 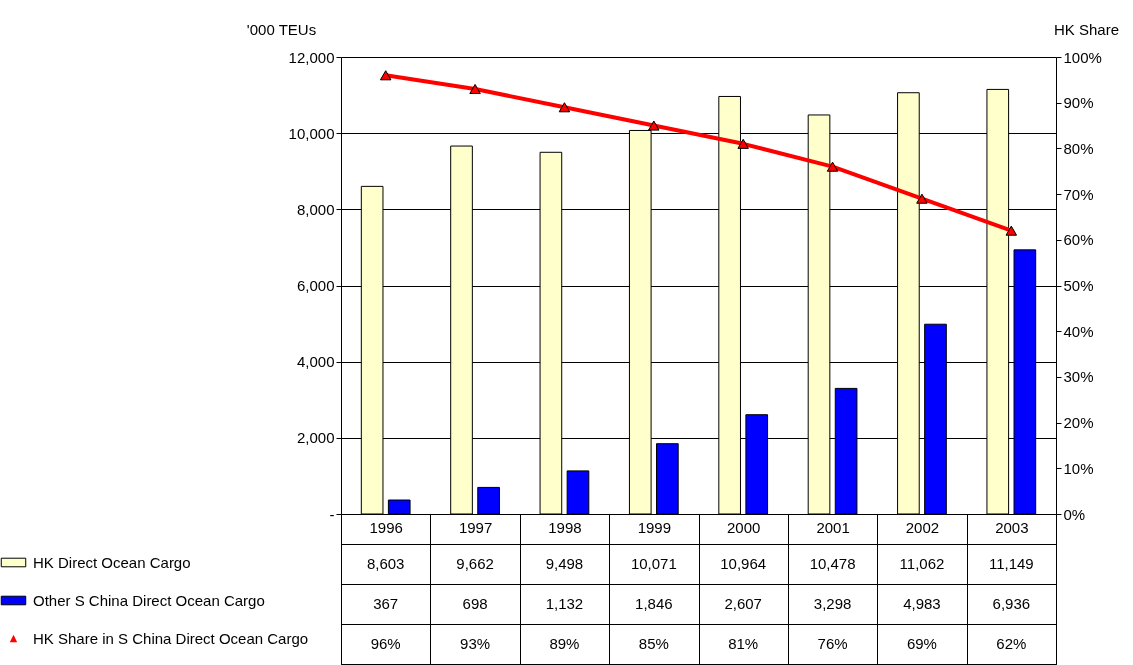 What do you see at coordinates (315, 285) in the screenshot?
I see `y-tick-label: 6,000` at bounding box center [315, 285].